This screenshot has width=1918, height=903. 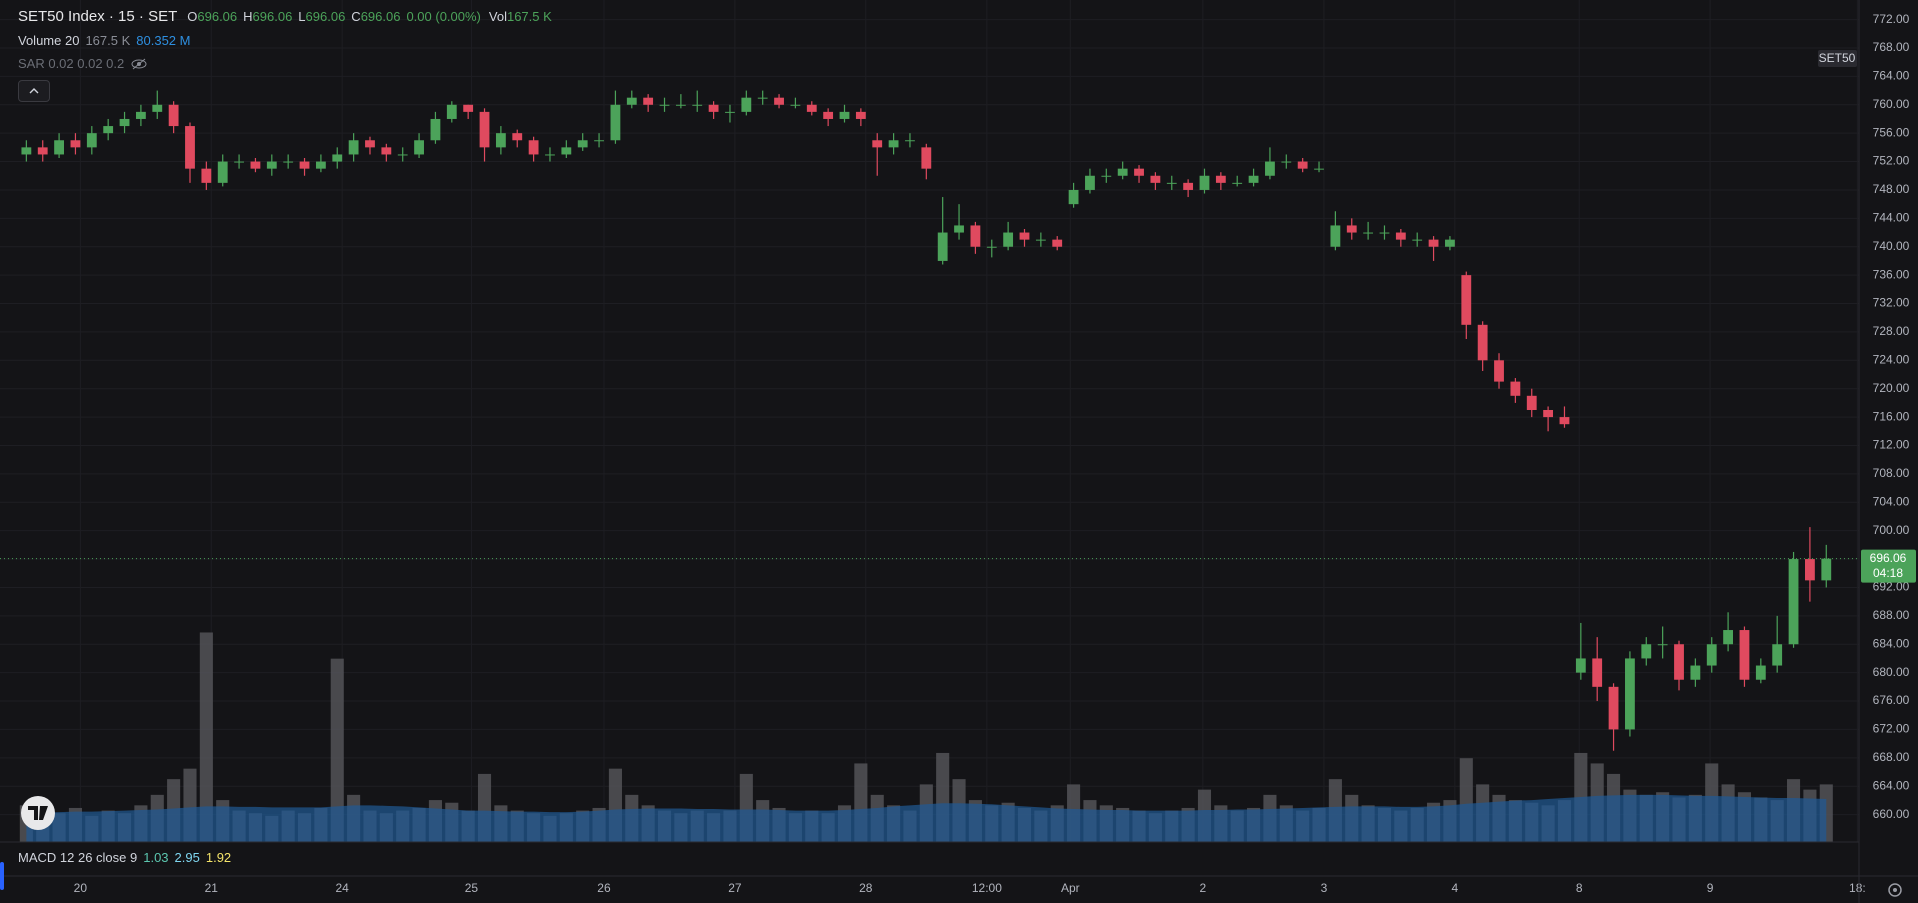 What do you see at coordinates (497, 16) in the screenshot?
I see `volume-label: Vol` at bounding box center [497, 16].